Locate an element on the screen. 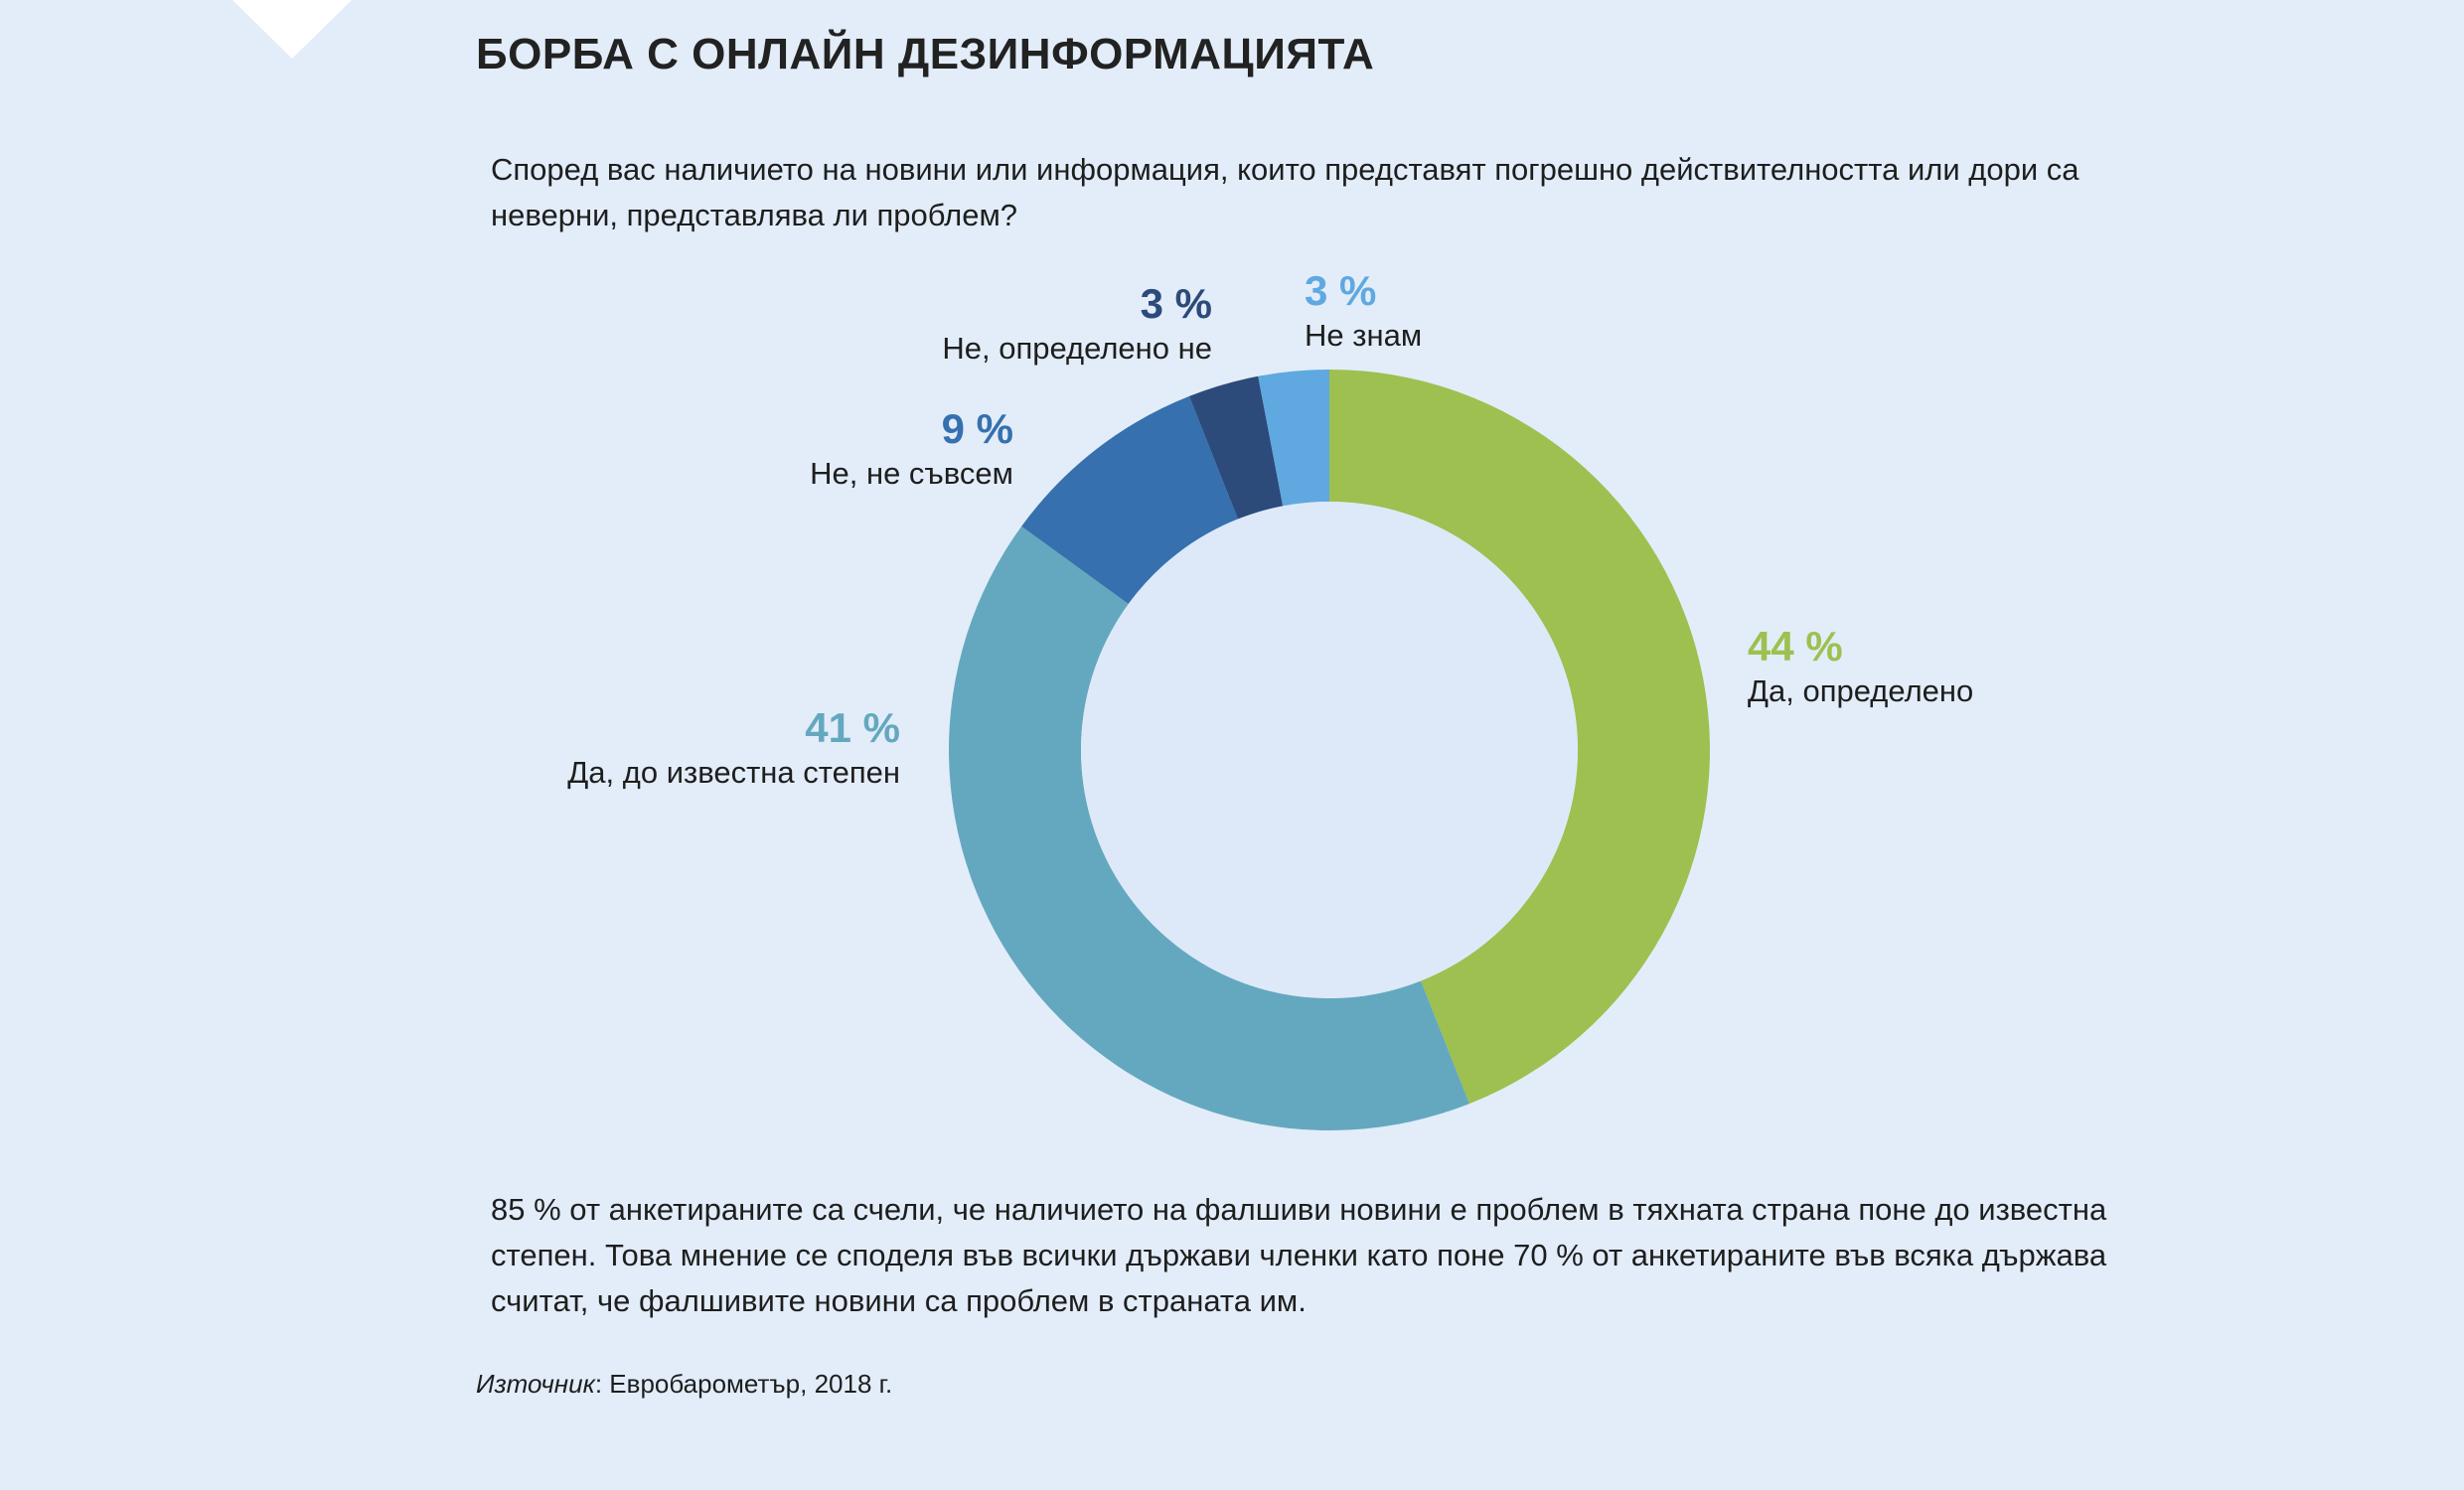  slice-category-label: Не, определено не is located at coordinates (1077, 349).